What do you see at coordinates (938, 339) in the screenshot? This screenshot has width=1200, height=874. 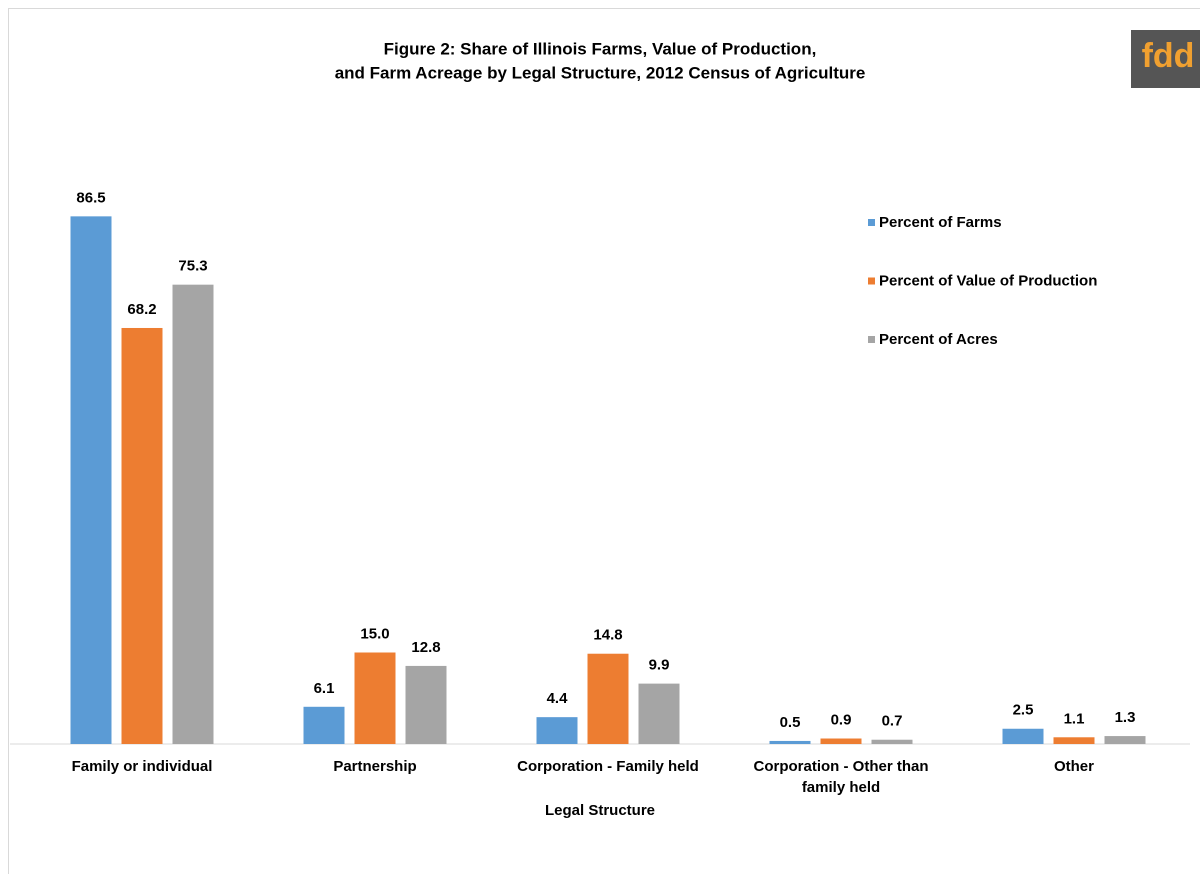 I see `legend-label: Percent of Acres` at bounding box center [938, 339].